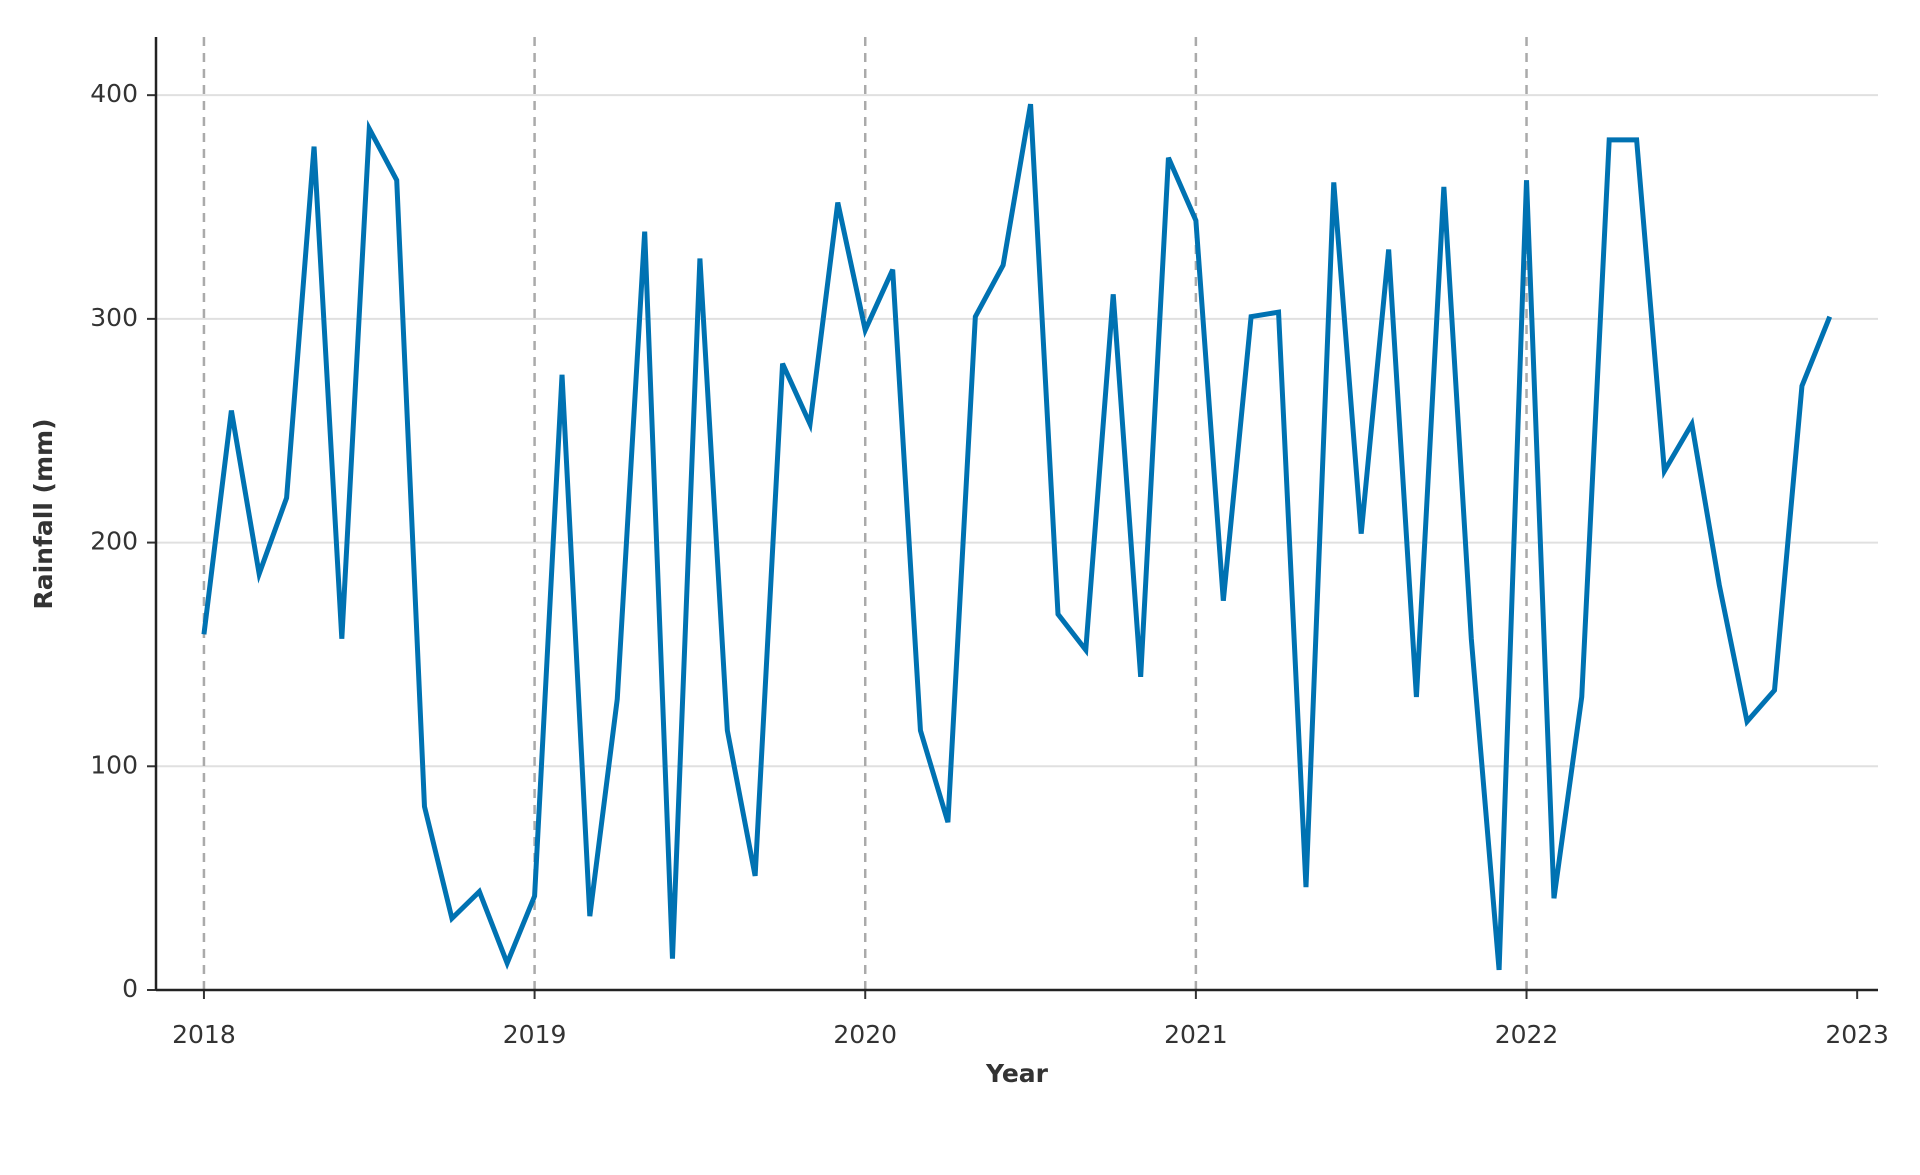  What do you see at coordinates (114, 317) in the screenshot?
I see `y-tick-label: 300` at bounding box center [114, 317].